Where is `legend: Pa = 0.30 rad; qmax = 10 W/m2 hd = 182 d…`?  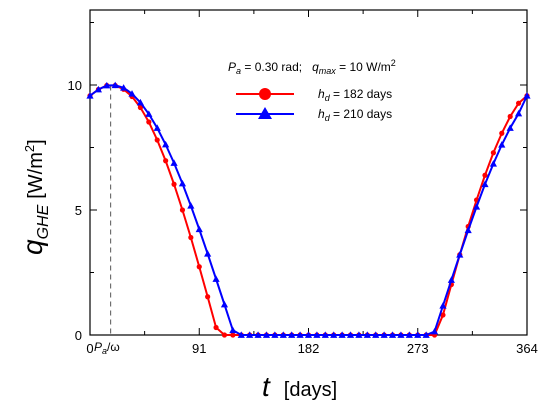 legend: Pa = 0.30 rad; qmax = 10 W/m2 hd = 182 d… is located at coordinates (312, 90).